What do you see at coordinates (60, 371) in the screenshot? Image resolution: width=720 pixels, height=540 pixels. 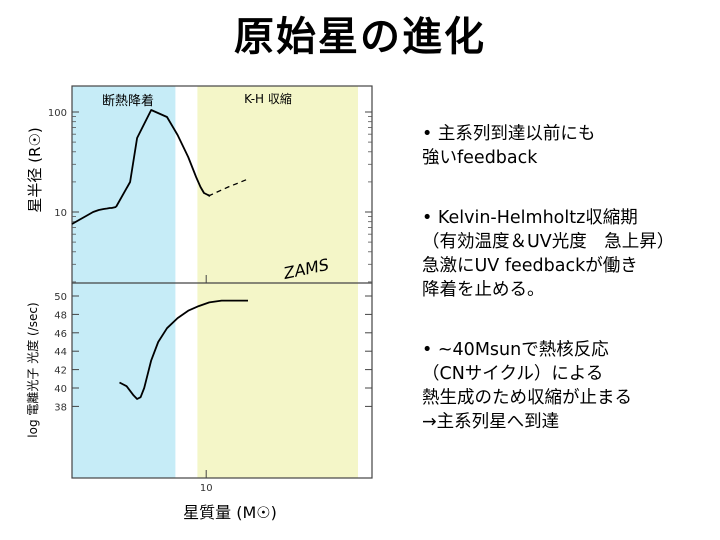 I see `y-tick-label-luminosity: 42` at bounding box center [60, 371].